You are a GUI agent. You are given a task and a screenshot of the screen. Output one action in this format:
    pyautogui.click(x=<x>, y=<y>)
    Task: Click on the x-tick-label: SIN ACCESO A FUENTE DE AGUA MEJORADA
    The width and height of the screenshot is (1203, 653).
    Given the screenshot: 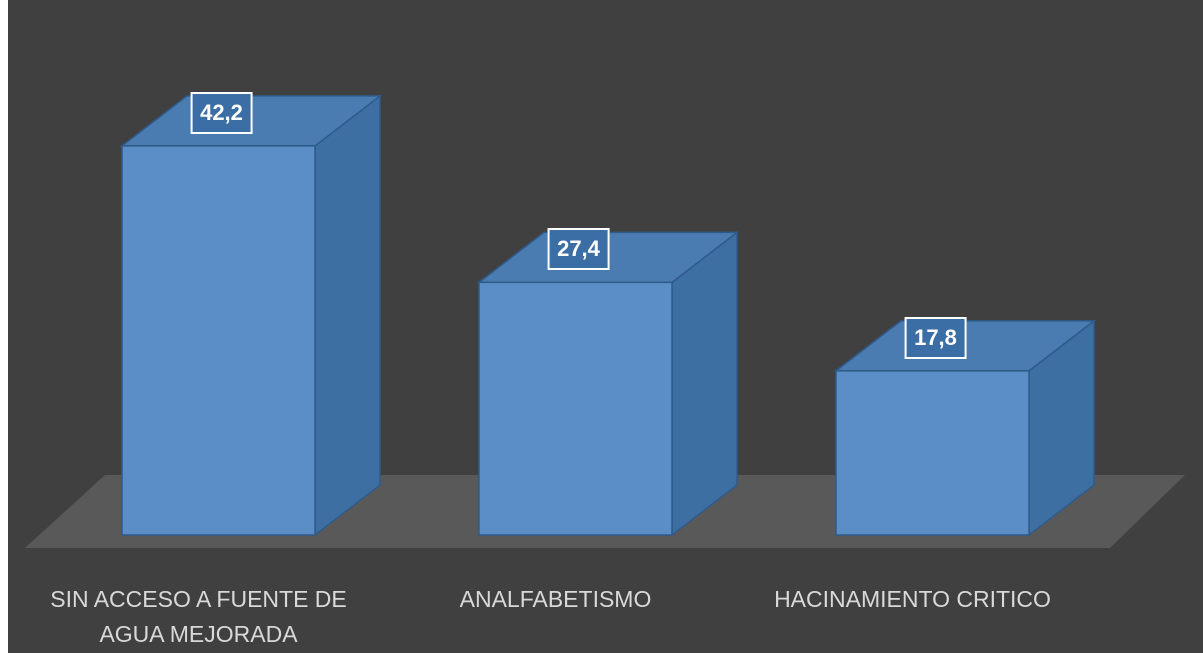 What is the action you would take?
    pyautogui.click(x=198, y=616)
    